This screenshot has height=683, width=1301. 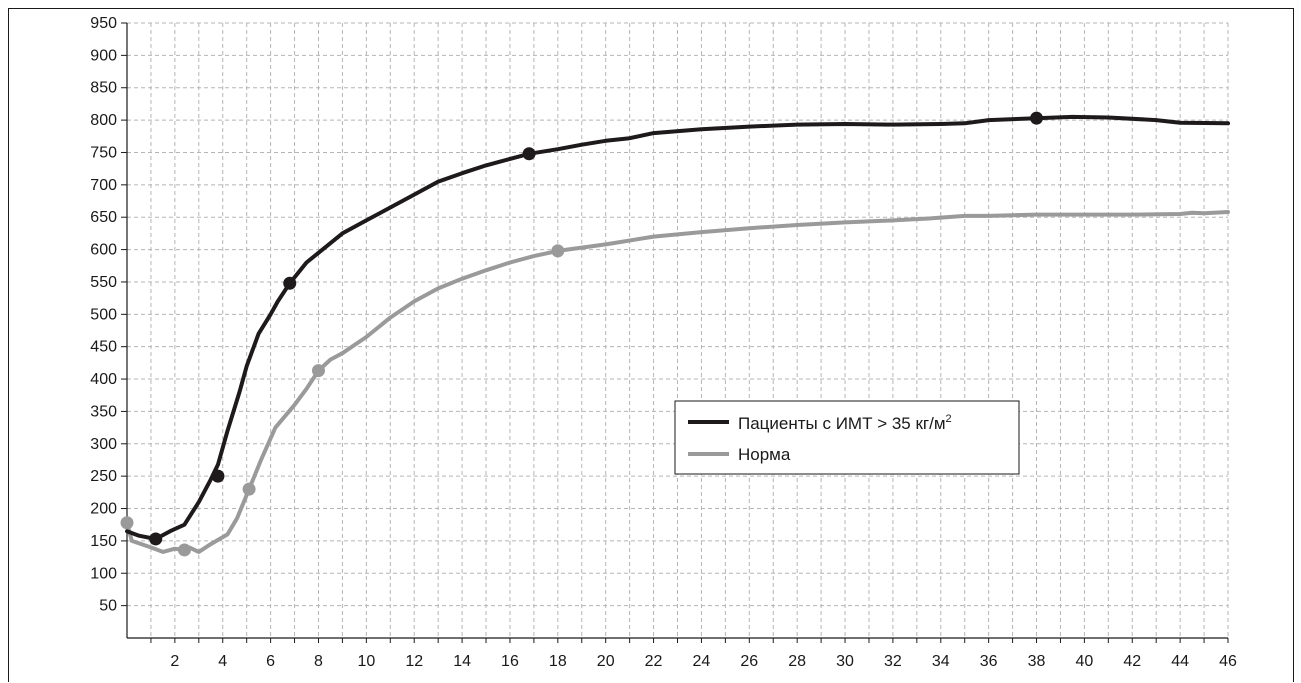 What do you see at coordinates (103, 379) in the screenshot?
I see `y-tick-label: 400` at bounding box center [103, 379].